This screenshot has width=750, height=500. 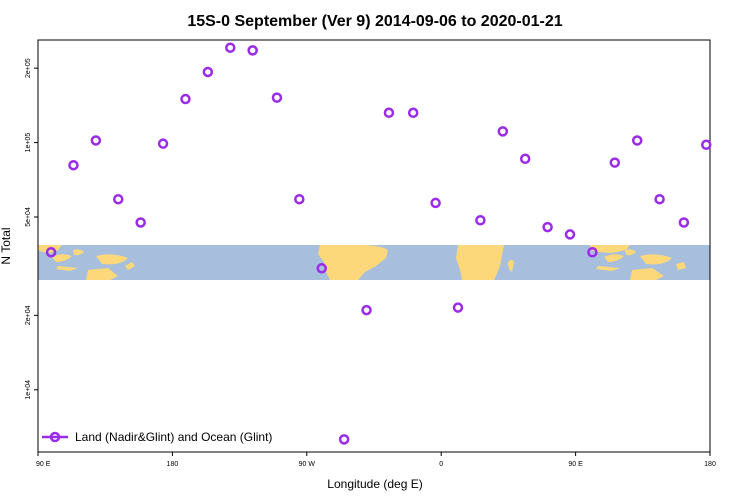 What do you see at coordinates (511, 266) in the screenshot?
I see `land-madagascar` at bounding box center [511, 266].